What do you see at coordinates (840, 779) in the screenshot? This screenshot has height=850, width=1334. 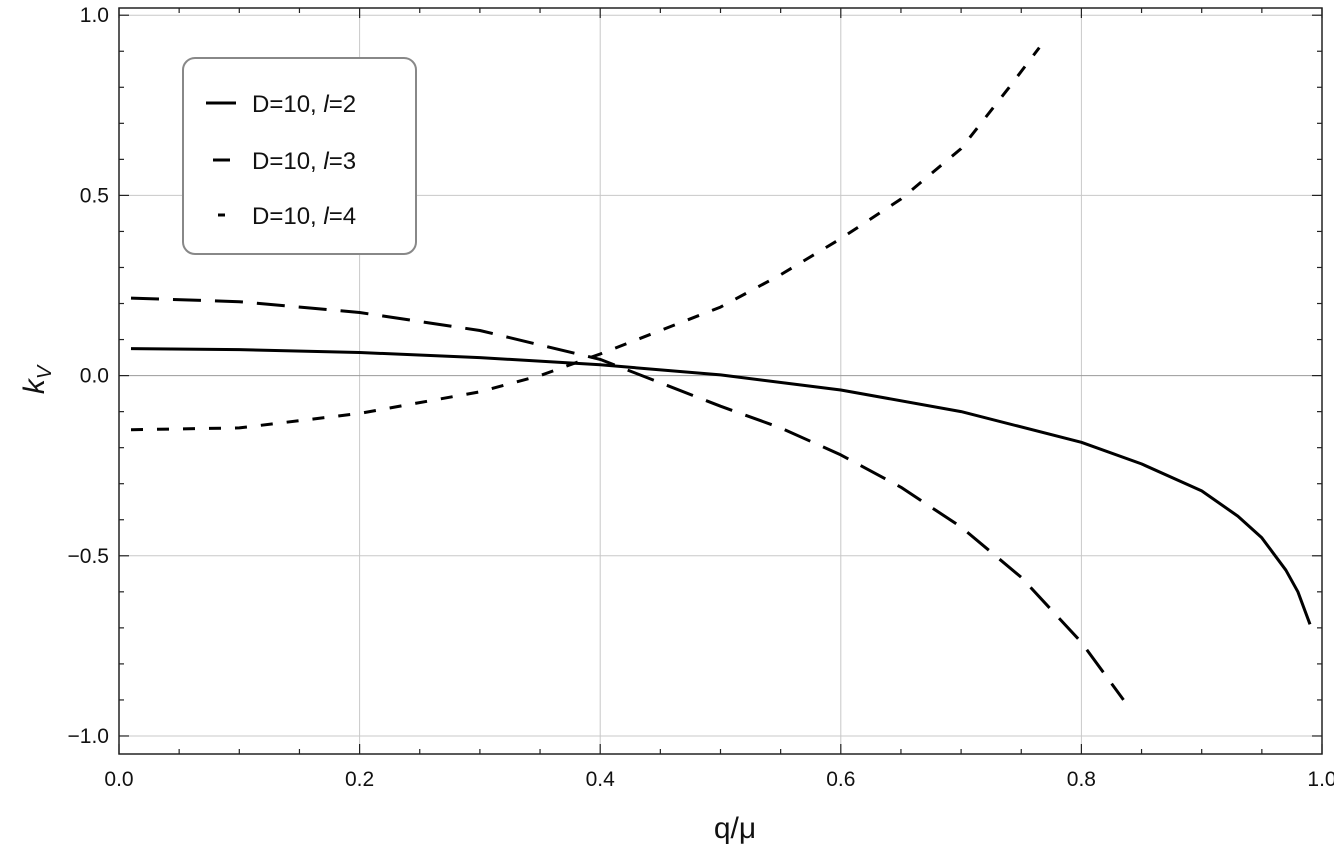 I see `x-tick-label: 0.6` at bounding box center [840, 779].